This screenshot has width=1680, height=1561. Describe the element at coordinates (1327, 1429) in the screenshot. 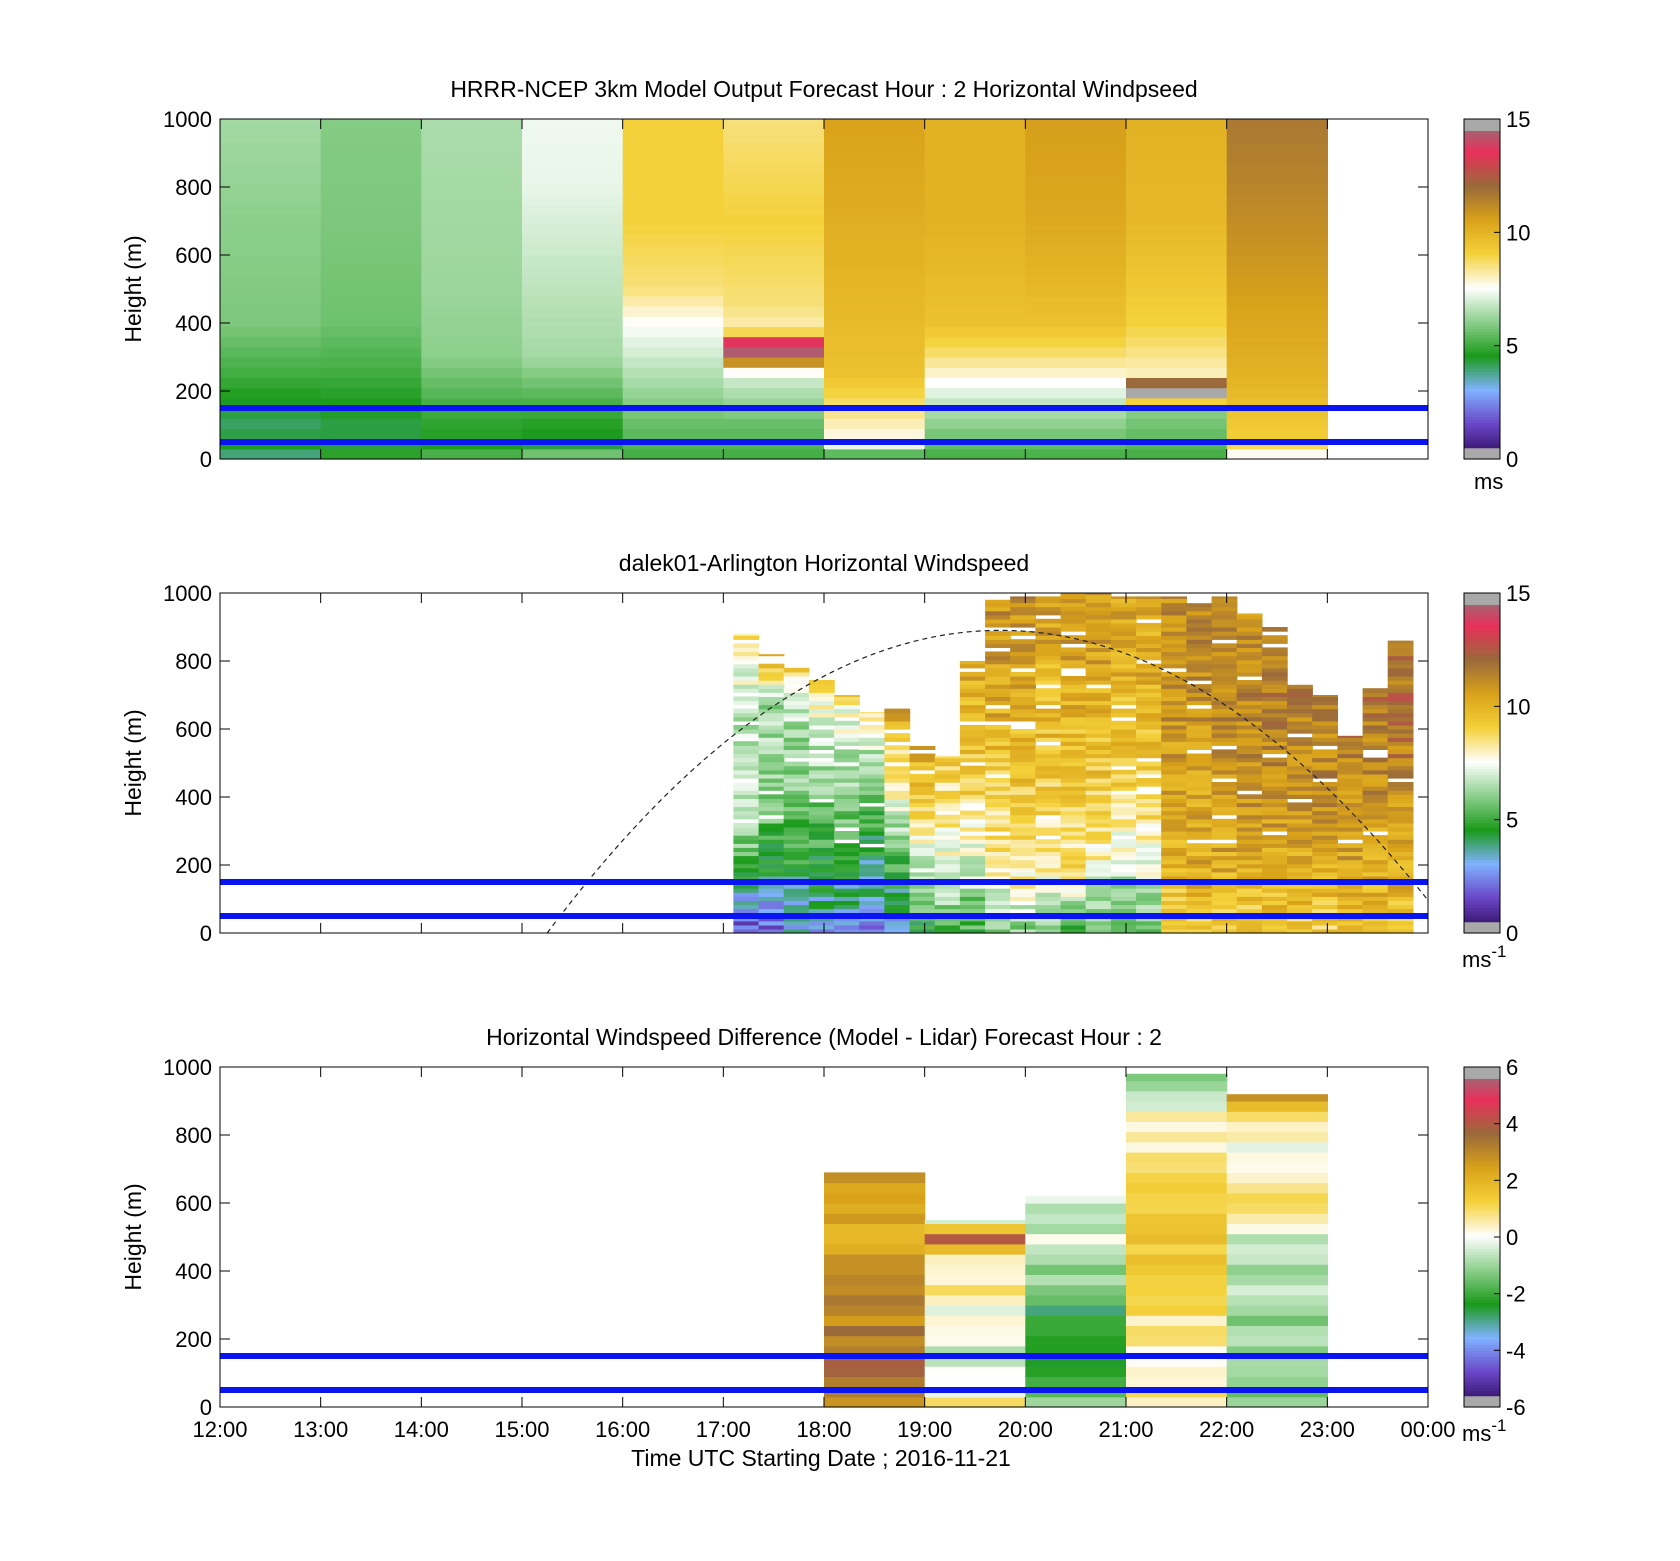

I see `x-tick-label: 23:00` at that location.